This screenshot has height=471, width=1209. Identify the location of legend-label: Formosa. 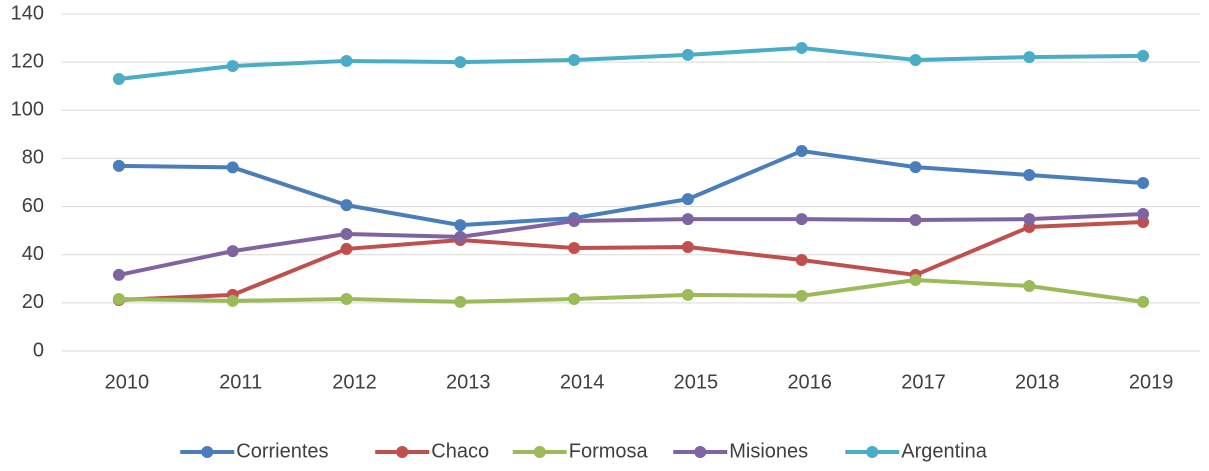
(609, 451).